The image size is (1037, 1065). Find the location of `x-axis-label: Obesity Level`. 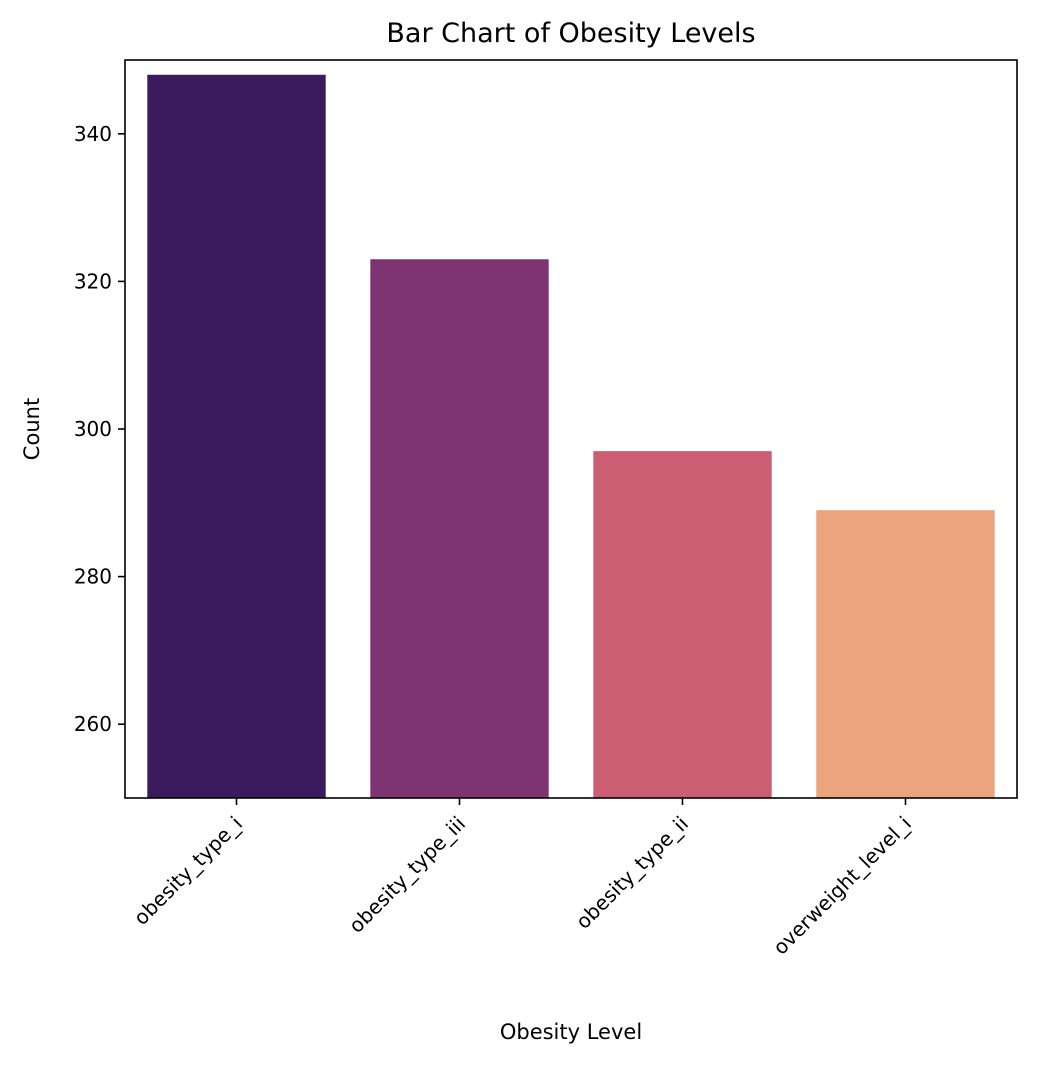

x-axis-label: Obesity Level is located at coordinates (571, 1032).